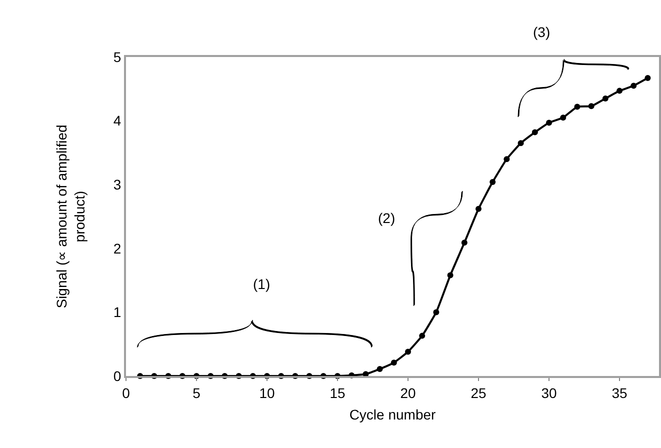 The width and height of the screenshot is (661, 448). I want to click on x-tick-label: 20, so click(408, 392).